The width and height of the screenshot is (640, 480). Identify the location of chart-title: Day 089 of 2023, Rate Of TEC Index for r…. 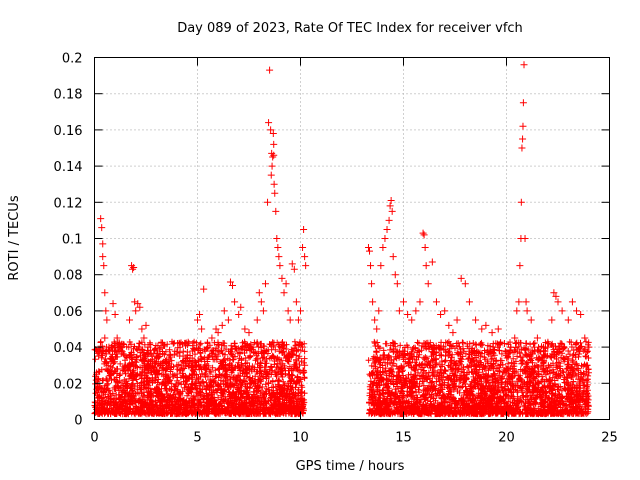
(350, 28).